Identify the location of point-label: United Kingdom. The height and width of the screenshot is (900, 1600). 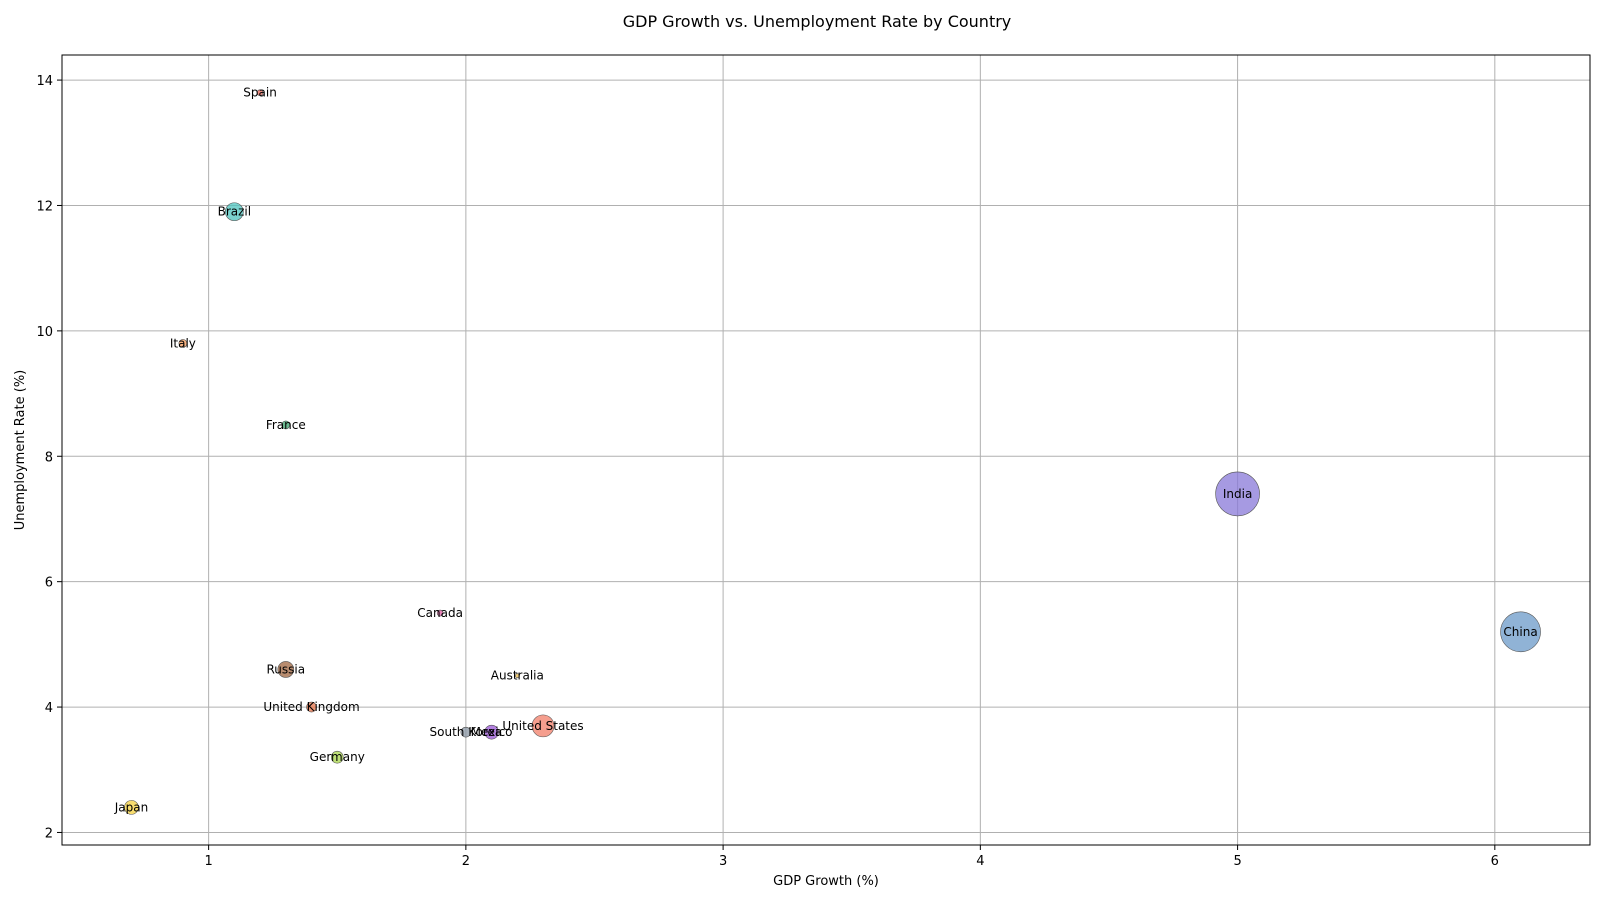
(311, 707).